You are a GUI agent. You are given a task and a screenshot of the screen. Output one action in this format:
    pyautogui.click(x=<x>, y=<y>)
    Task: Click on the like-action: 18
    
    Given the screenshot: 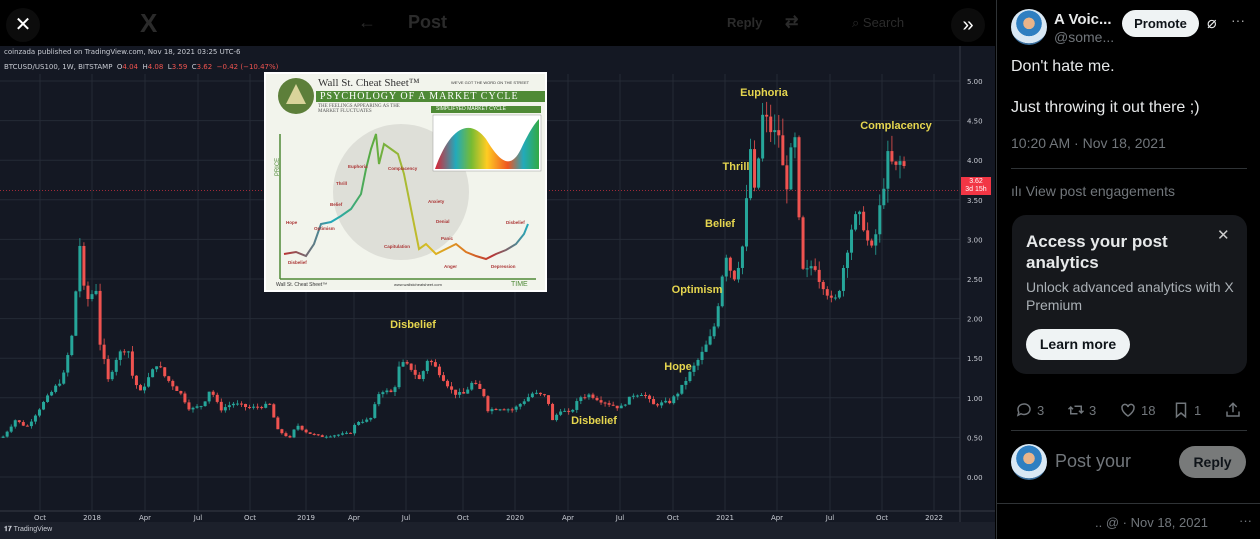 What is the action you would take?
    pyautogui.click(x=1137, y=410)
    